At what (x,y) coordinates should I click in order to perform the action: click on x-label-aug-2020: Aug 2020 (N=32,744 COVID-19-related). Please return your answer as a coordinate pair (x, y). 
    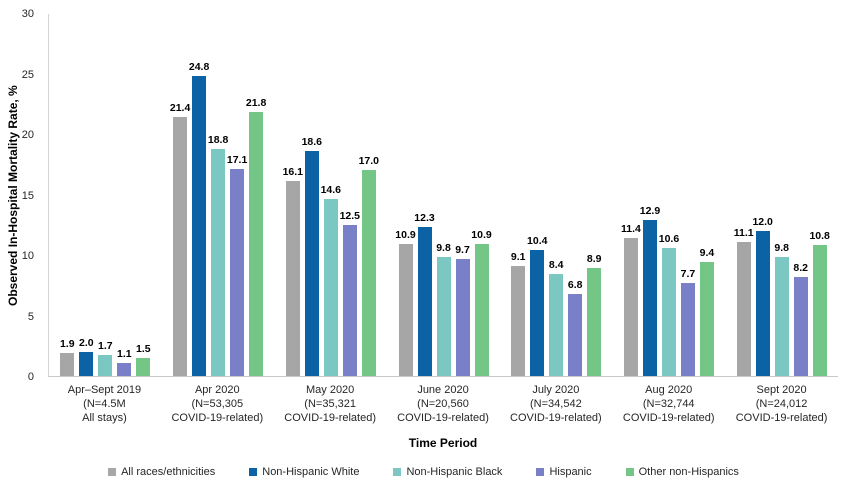
    Looking at the image, I should click on (668, 404).